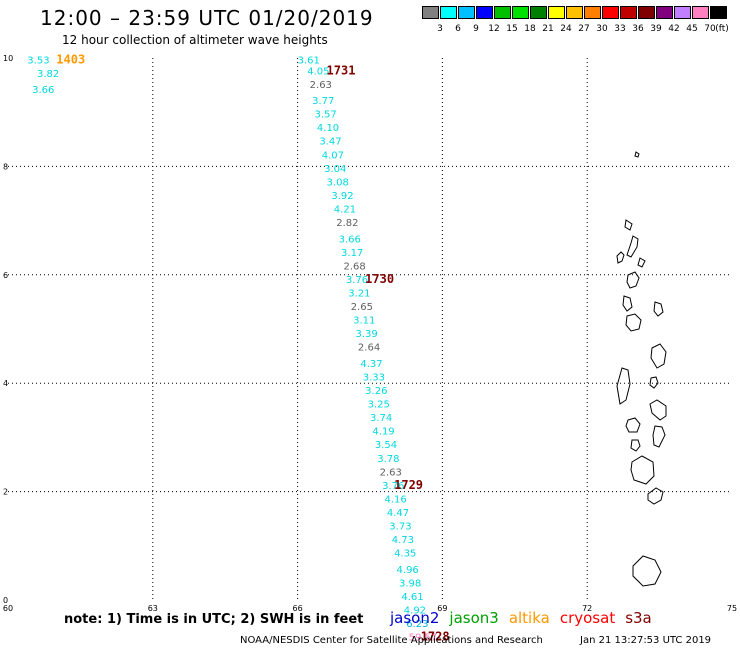  Describe the element at coordinates (417, 624) in the screenshot. I see `wave-height-value: 6.23` at that location.